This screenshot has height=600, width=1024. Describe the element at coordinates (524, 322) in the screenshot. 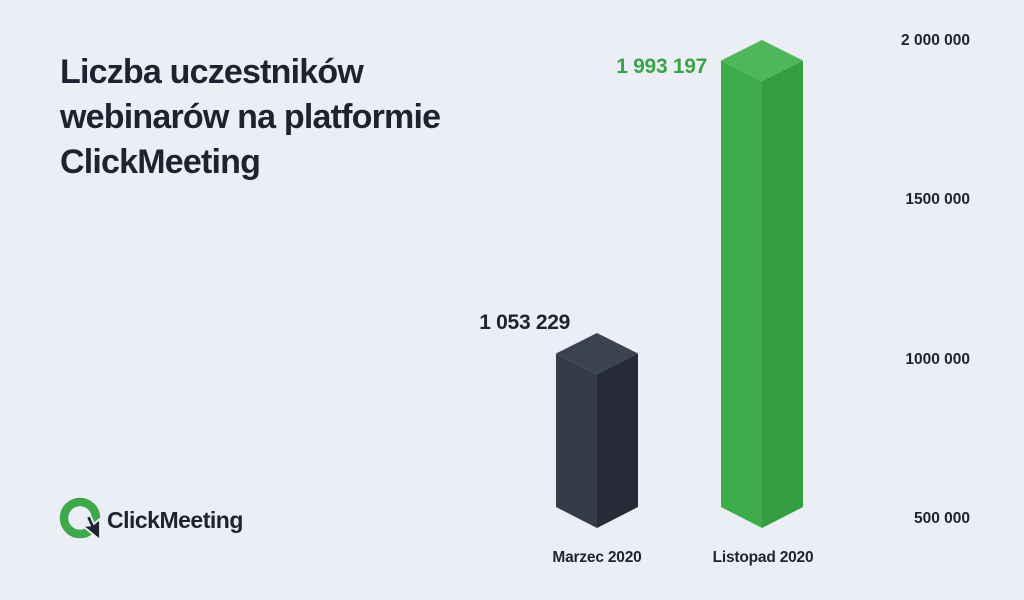

I see `value-label-marzec: 1 053 229` at that location.